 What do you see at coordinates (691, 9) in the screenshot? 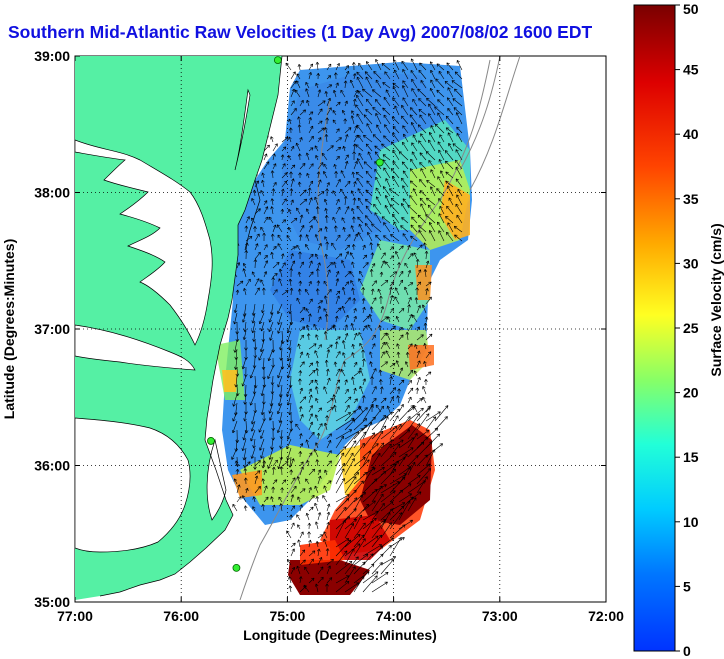
I see `colorbar-tick-label: 50` at bounding box center [691, 9].